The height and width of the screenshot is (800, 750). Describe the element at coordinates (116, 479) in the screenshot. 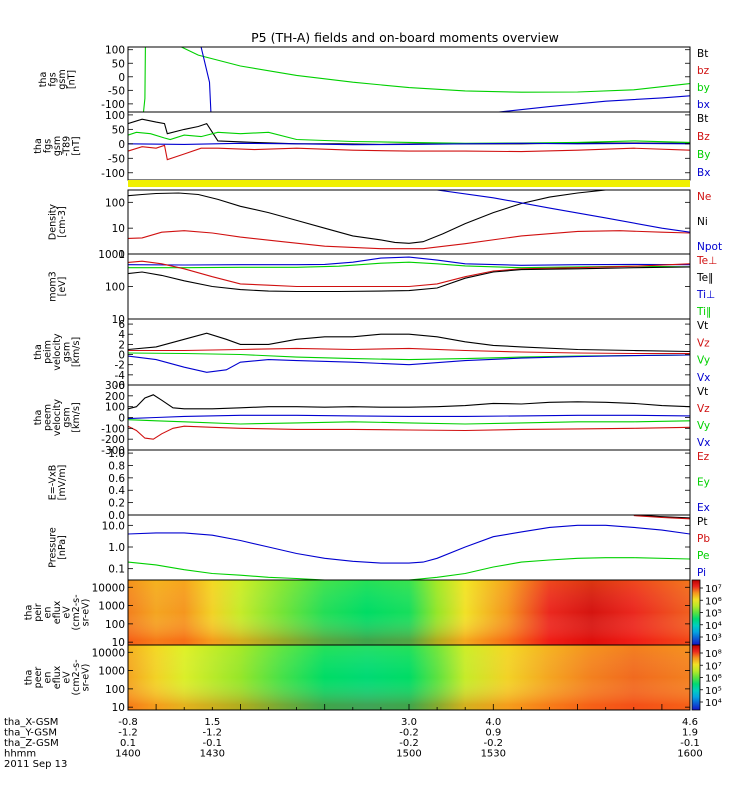

I see `y-tick-label: 0.6` at that location.